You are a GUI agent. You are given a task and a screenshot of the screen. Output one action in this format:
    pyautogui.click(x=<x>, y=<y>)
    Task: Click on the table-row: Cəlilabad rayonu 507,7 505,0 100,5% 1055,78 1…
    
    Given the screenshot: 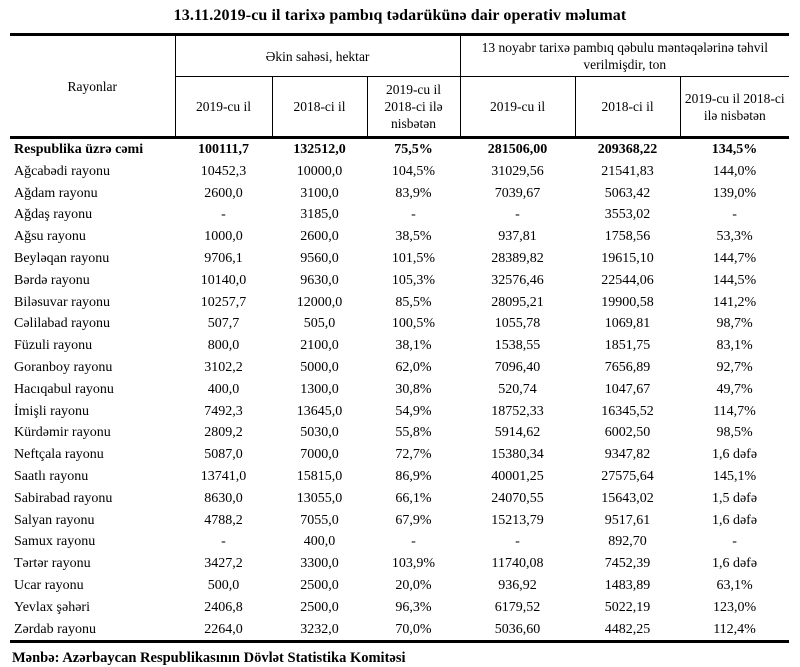 What is the action you would take?
    pyautogui.click(x=399, y=324)
    